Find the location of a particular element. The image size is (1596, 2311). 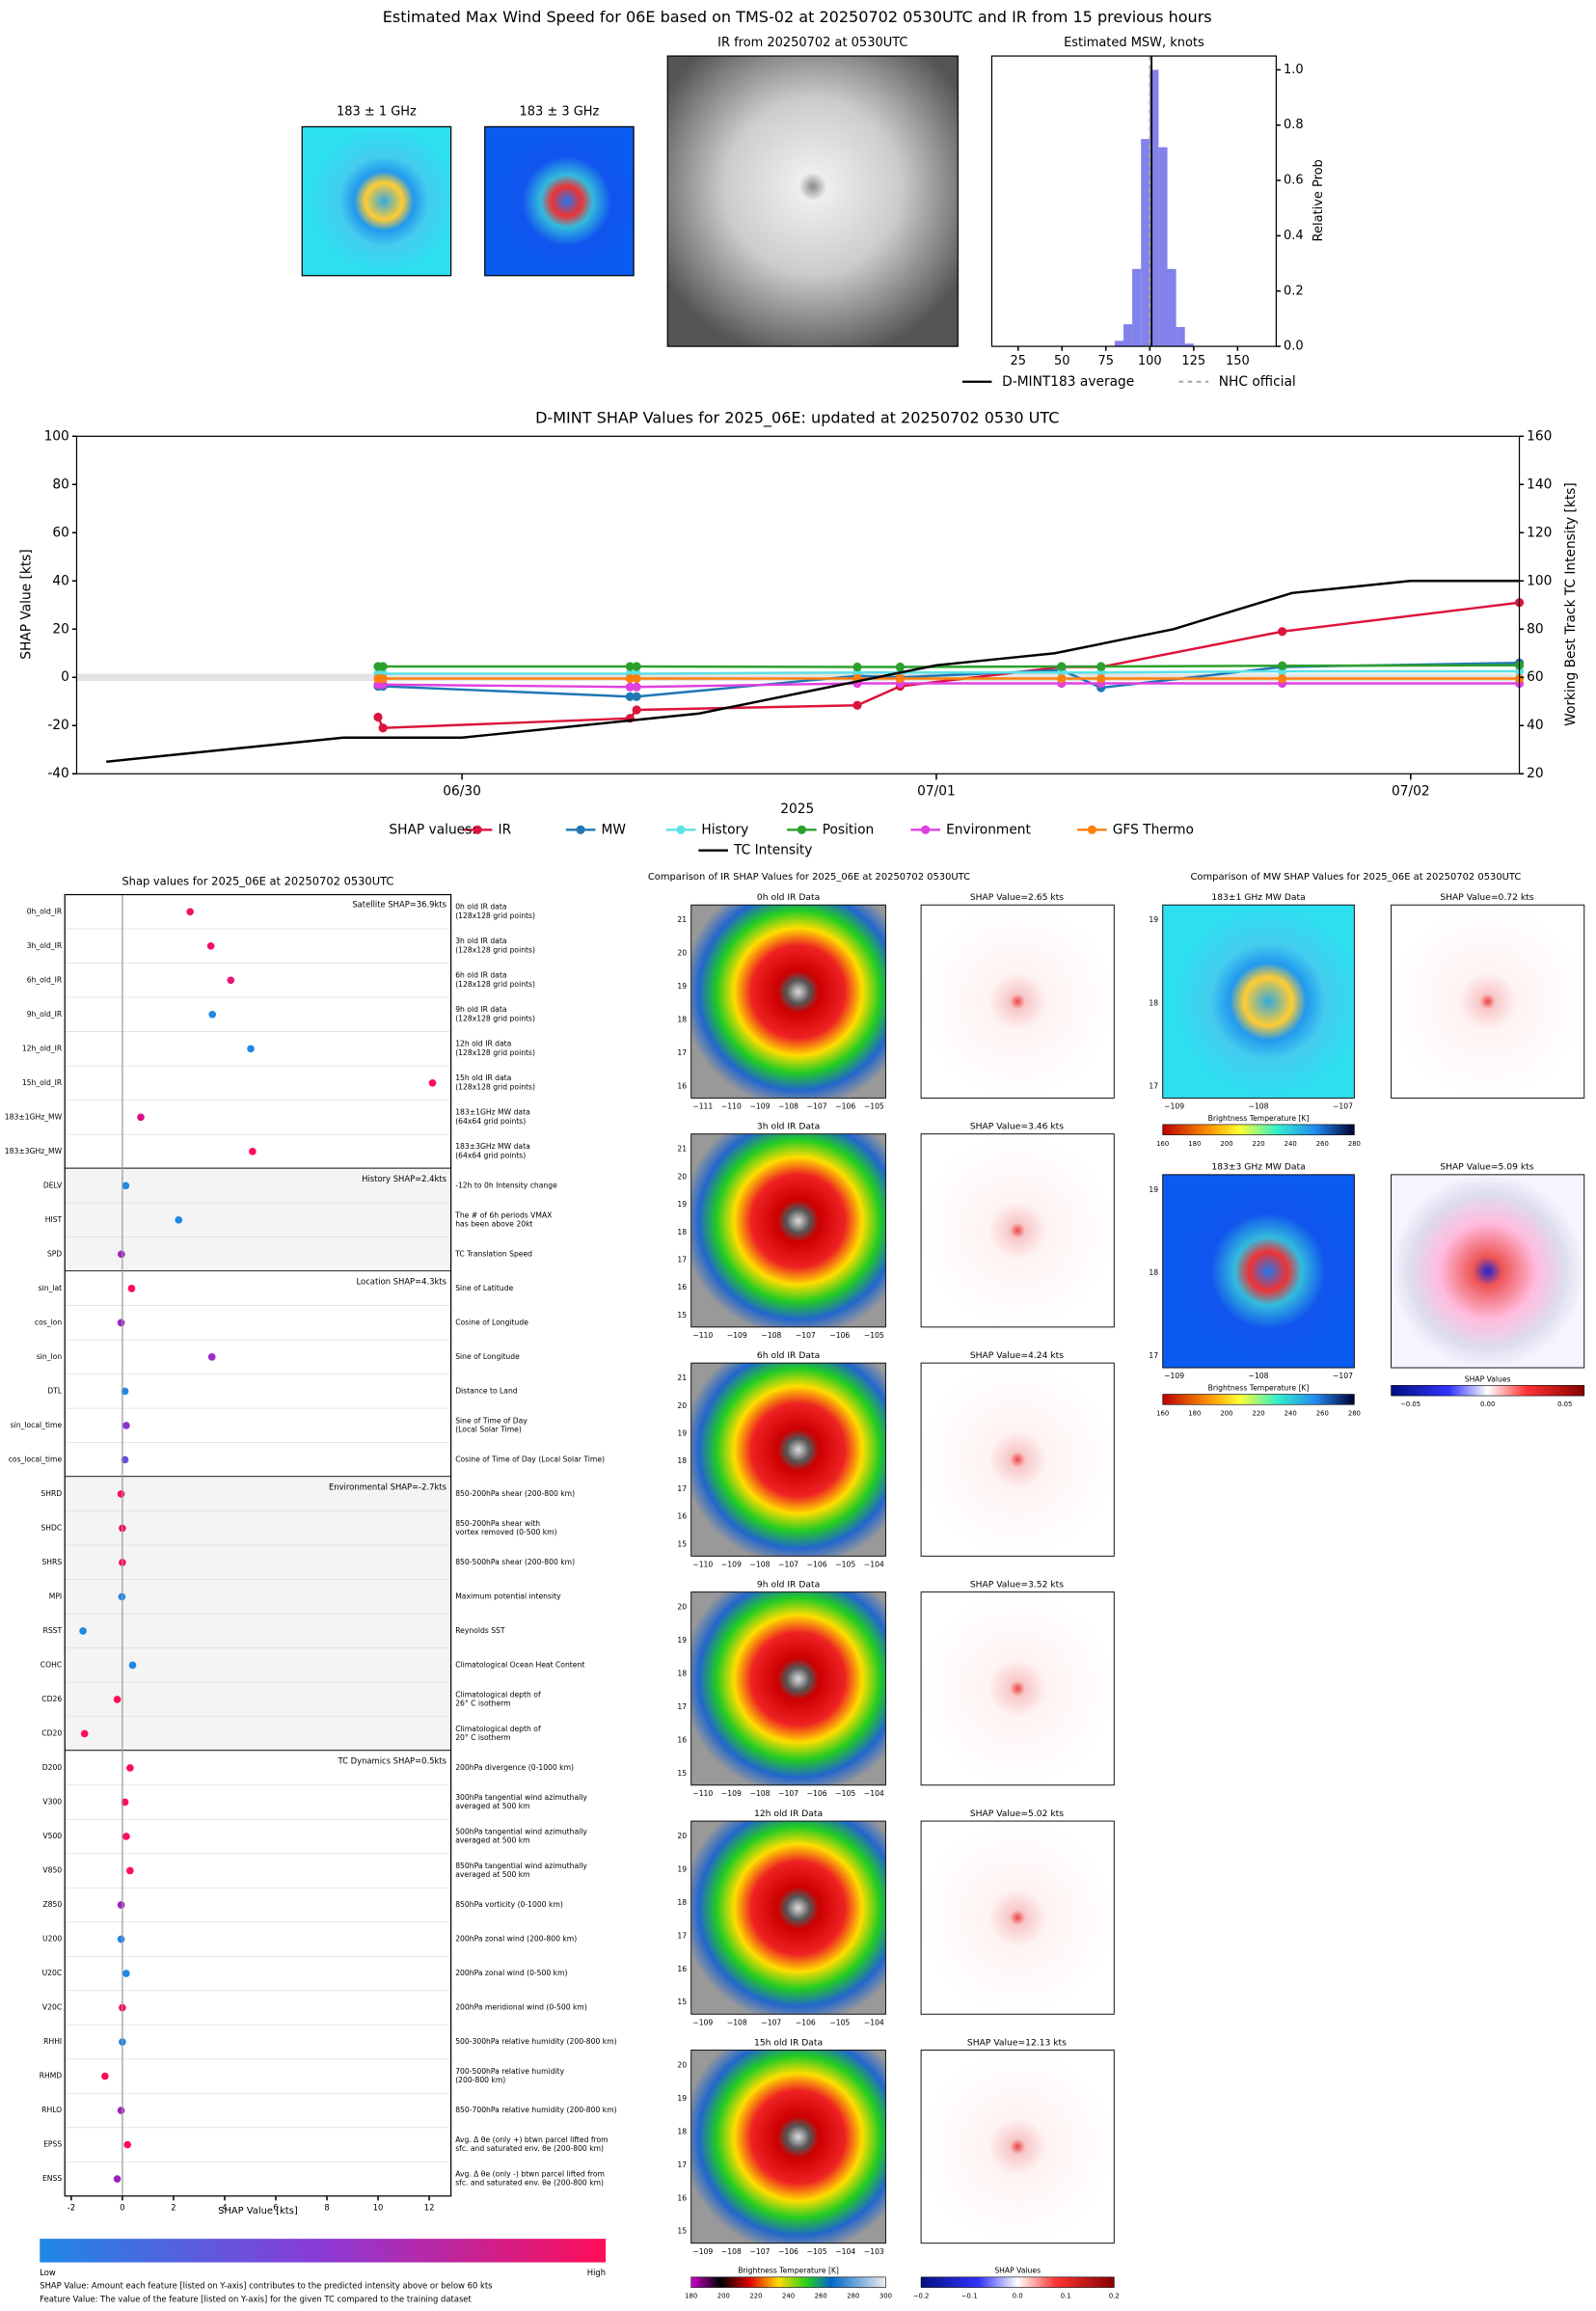

feature-label: 15h_old_IR is located at coordinates (43, 1082).